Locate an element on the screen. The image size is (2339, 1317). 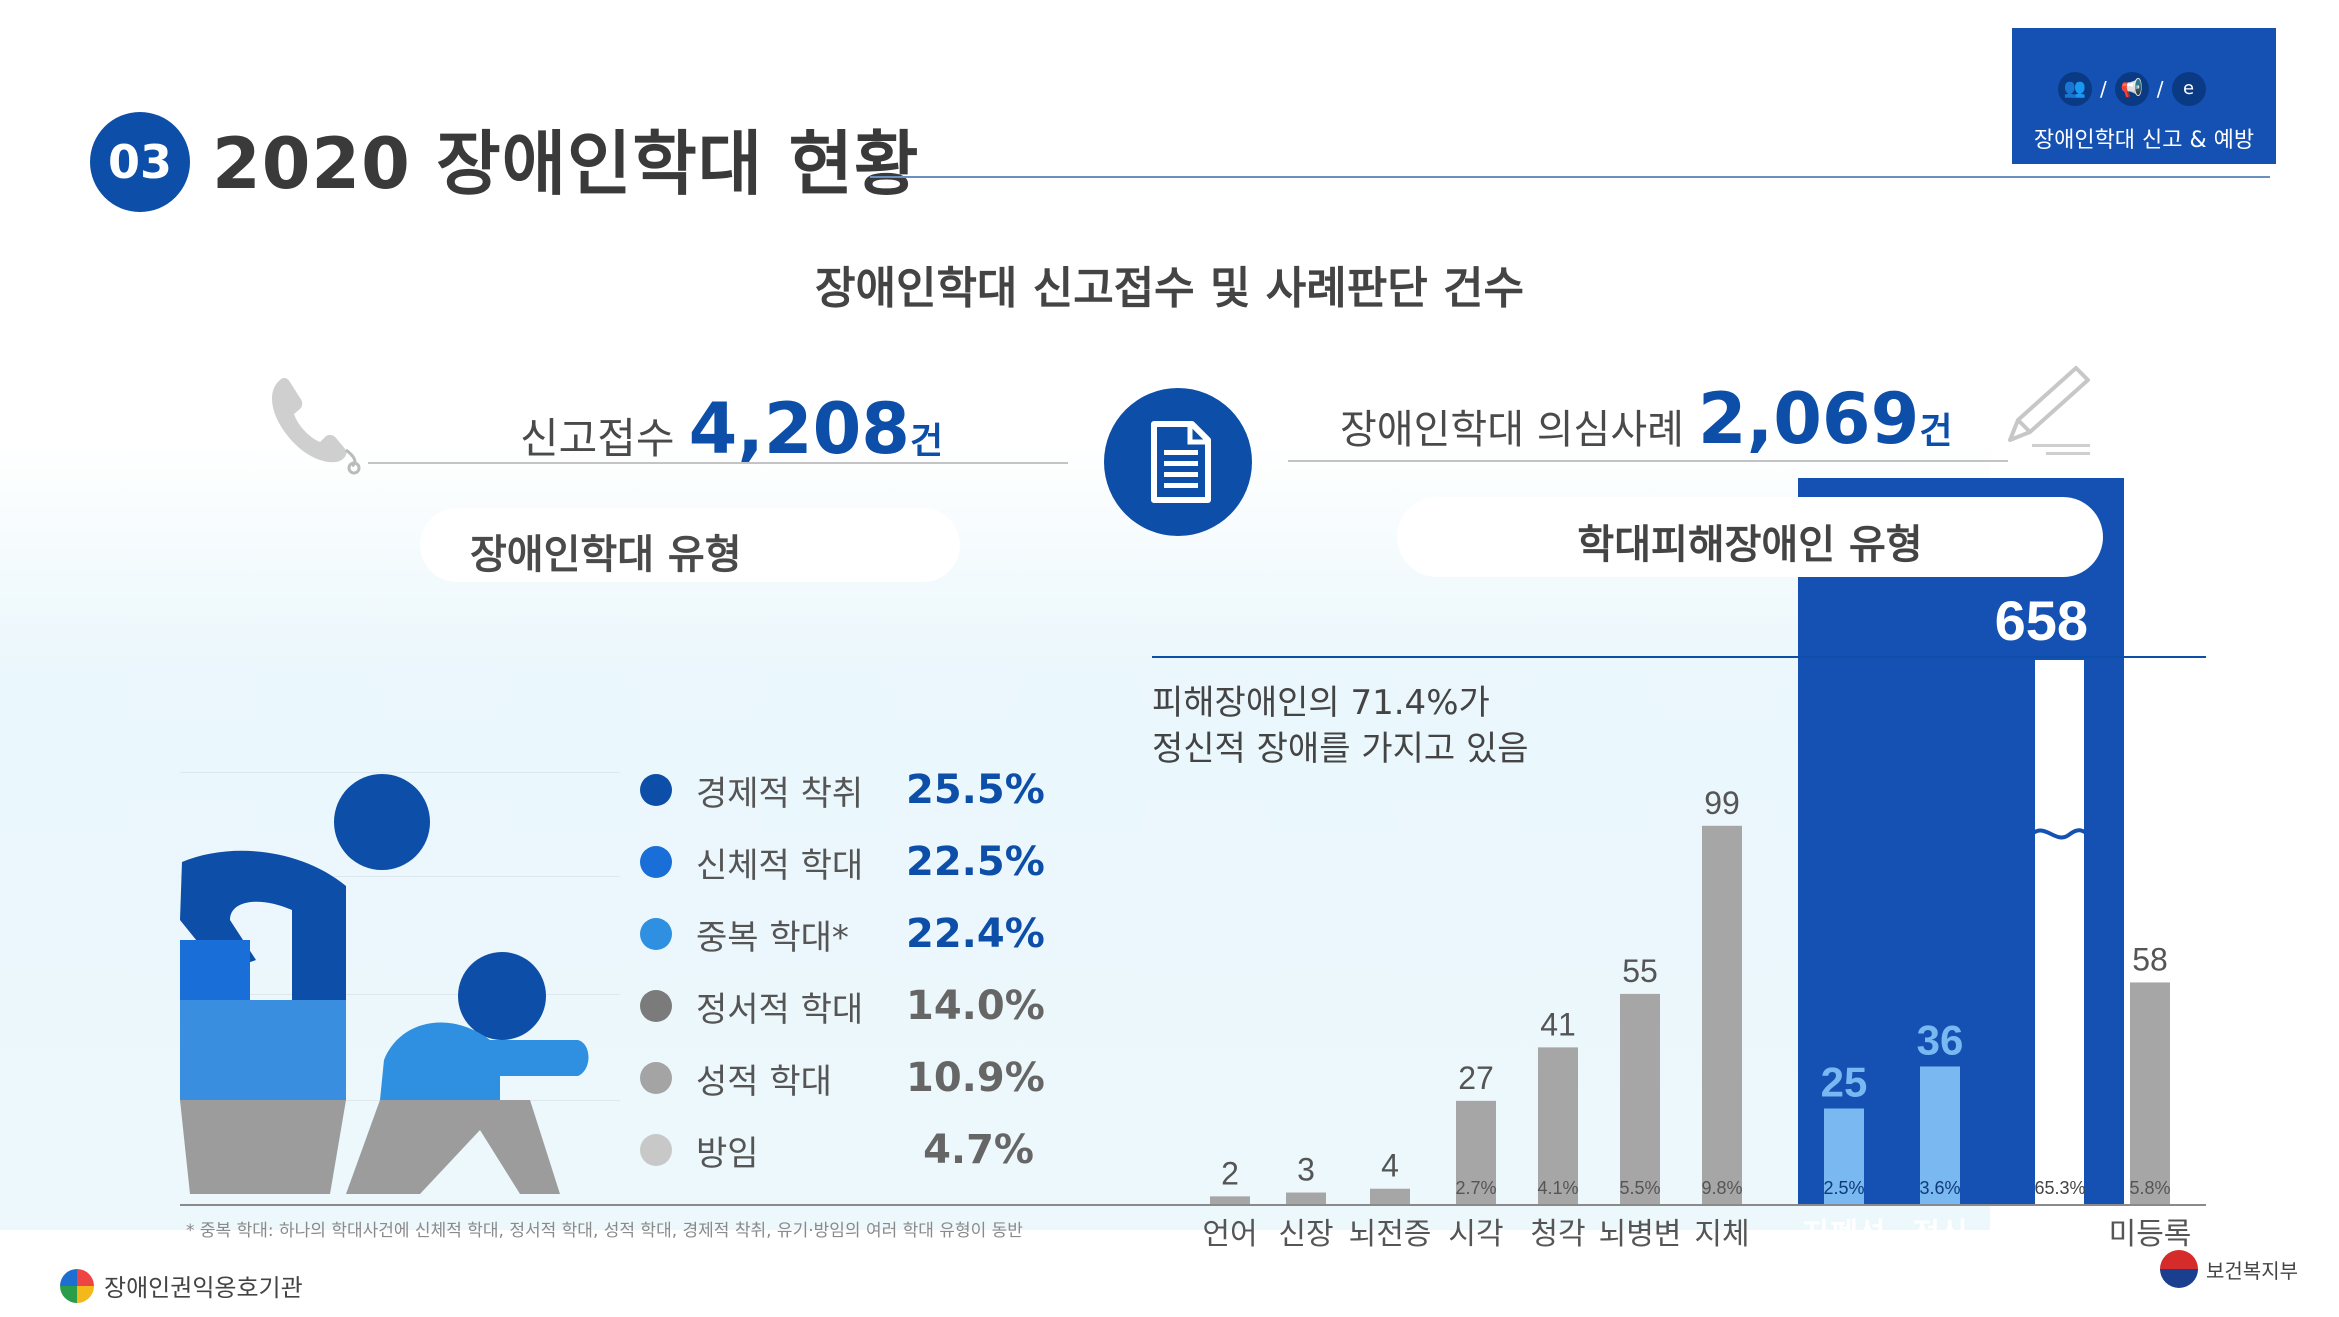
bar-percent-label: 65.3% is located at coordinates (2059, 1188).